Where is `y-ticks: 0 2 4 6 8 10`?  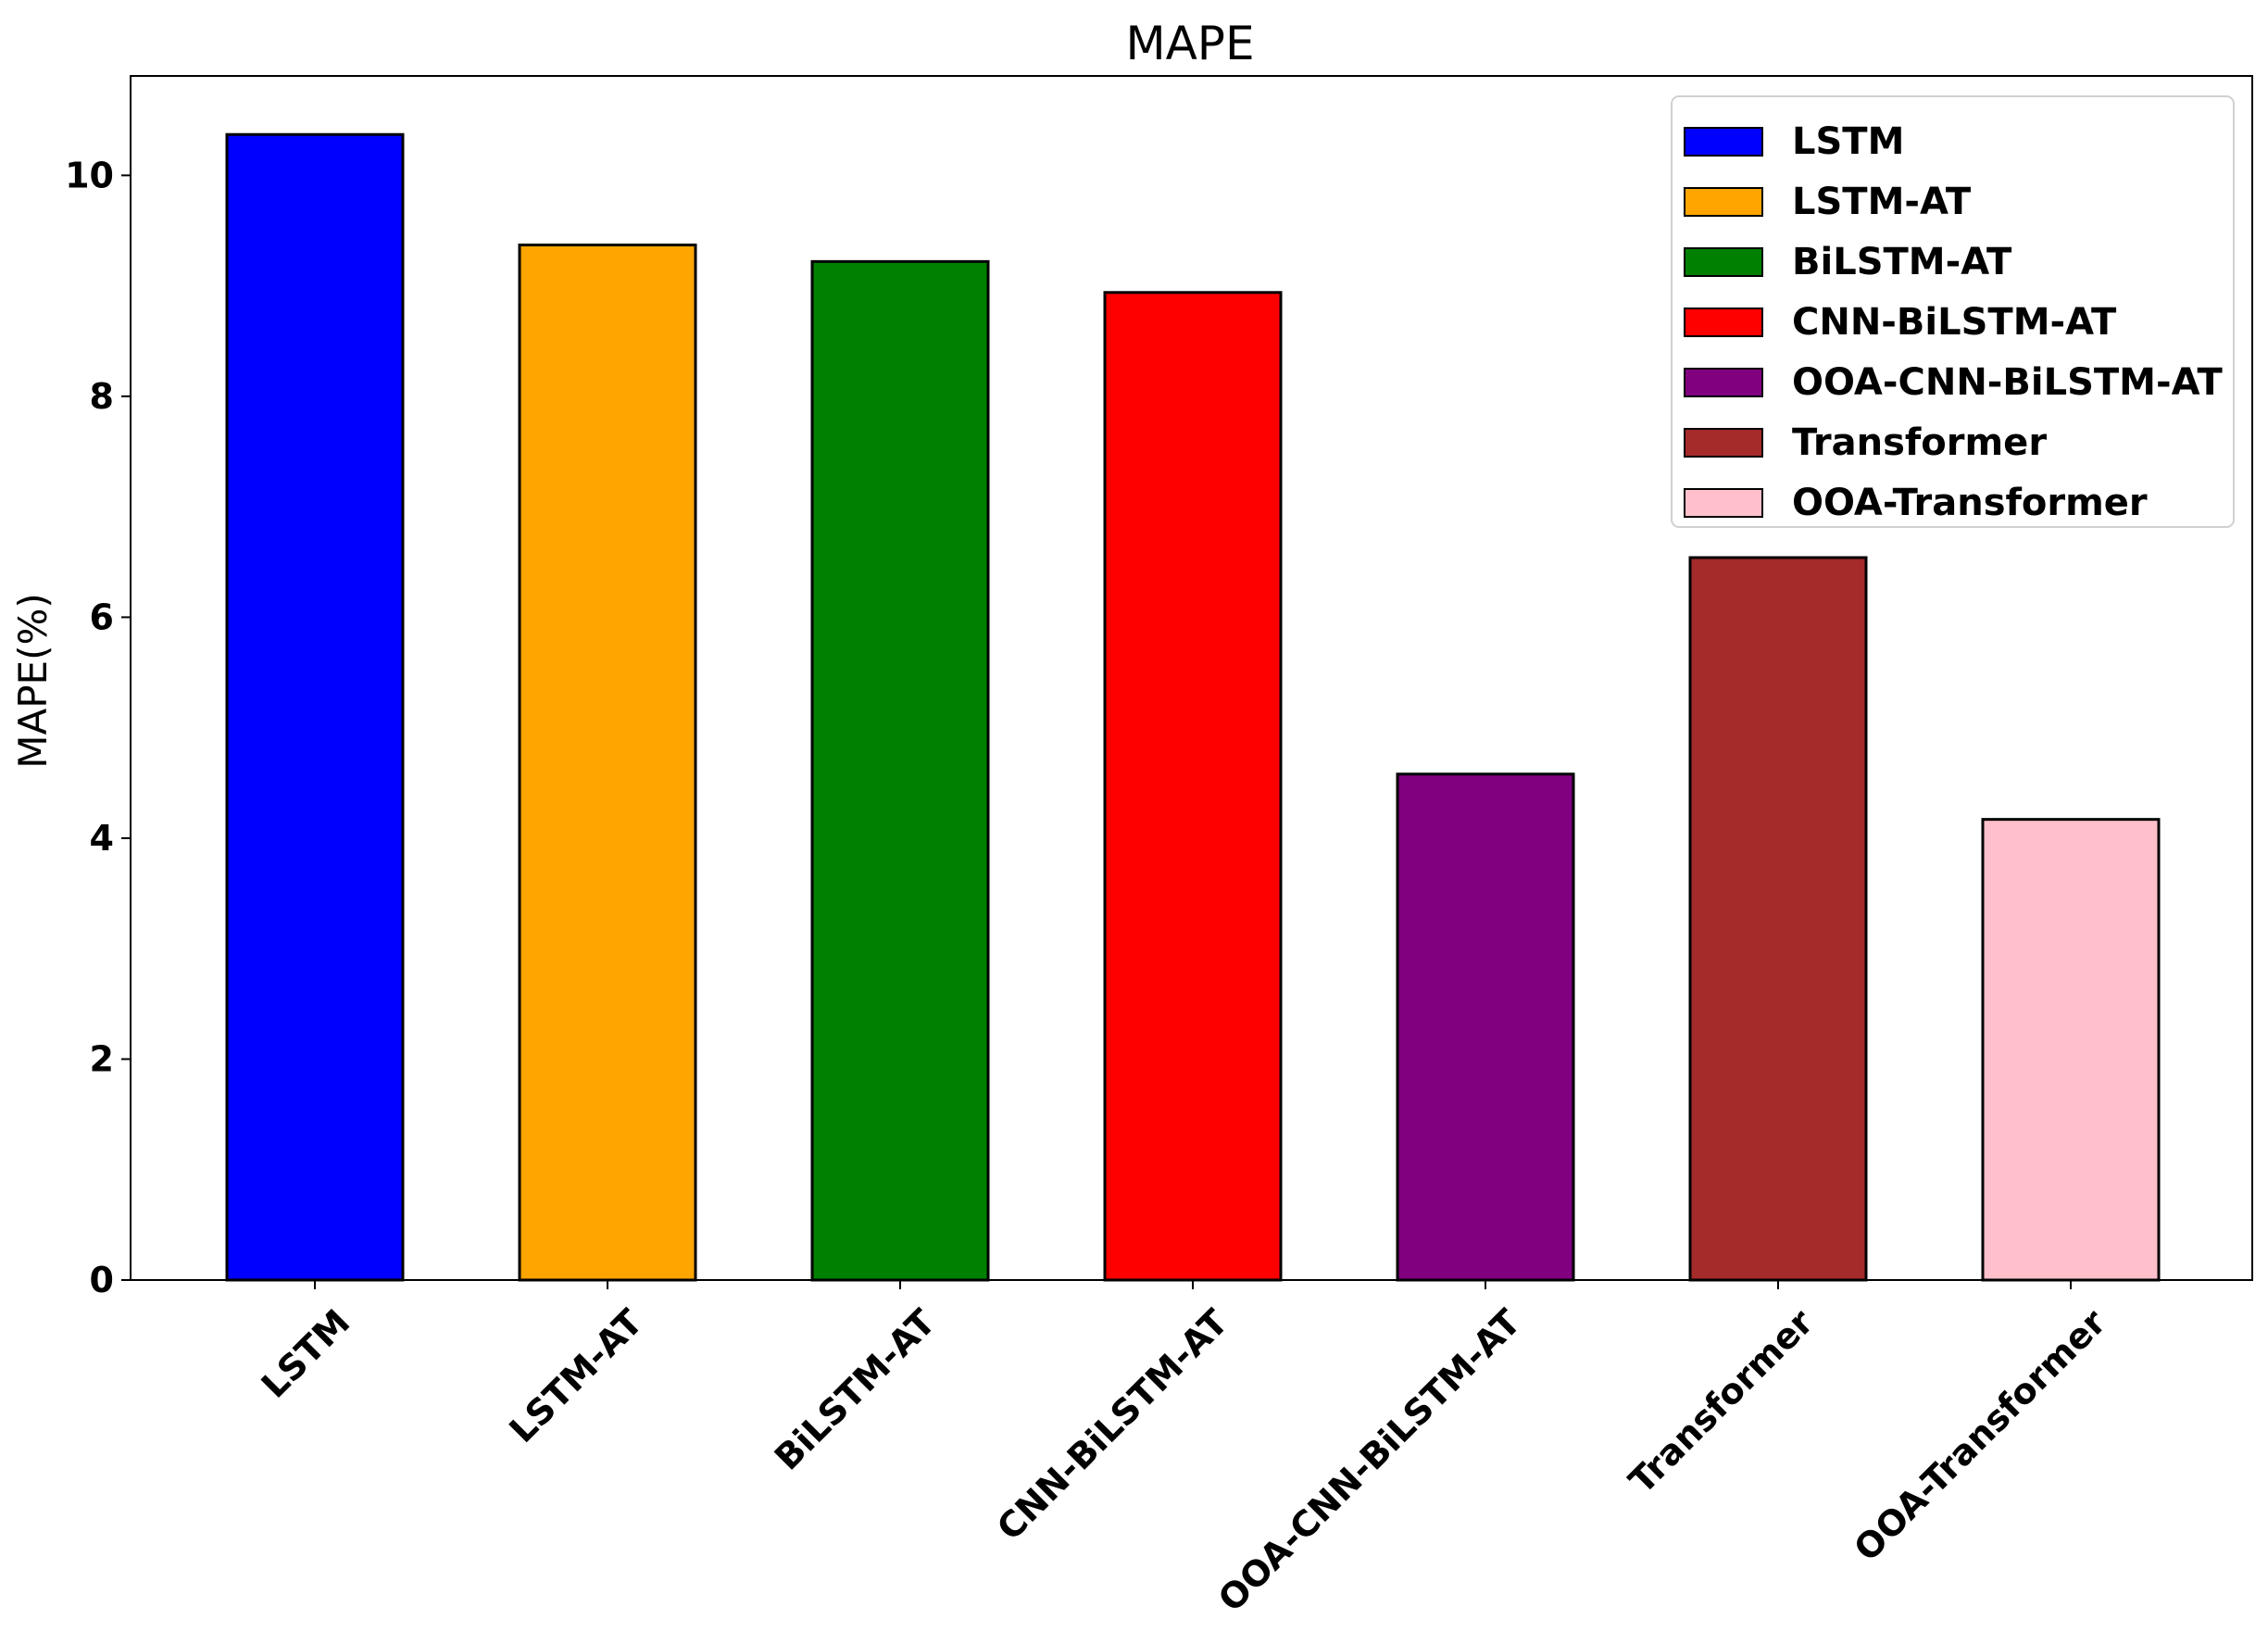
y-ticks: 0 2 4 6 8 10 is located at coordinates (98, 727).